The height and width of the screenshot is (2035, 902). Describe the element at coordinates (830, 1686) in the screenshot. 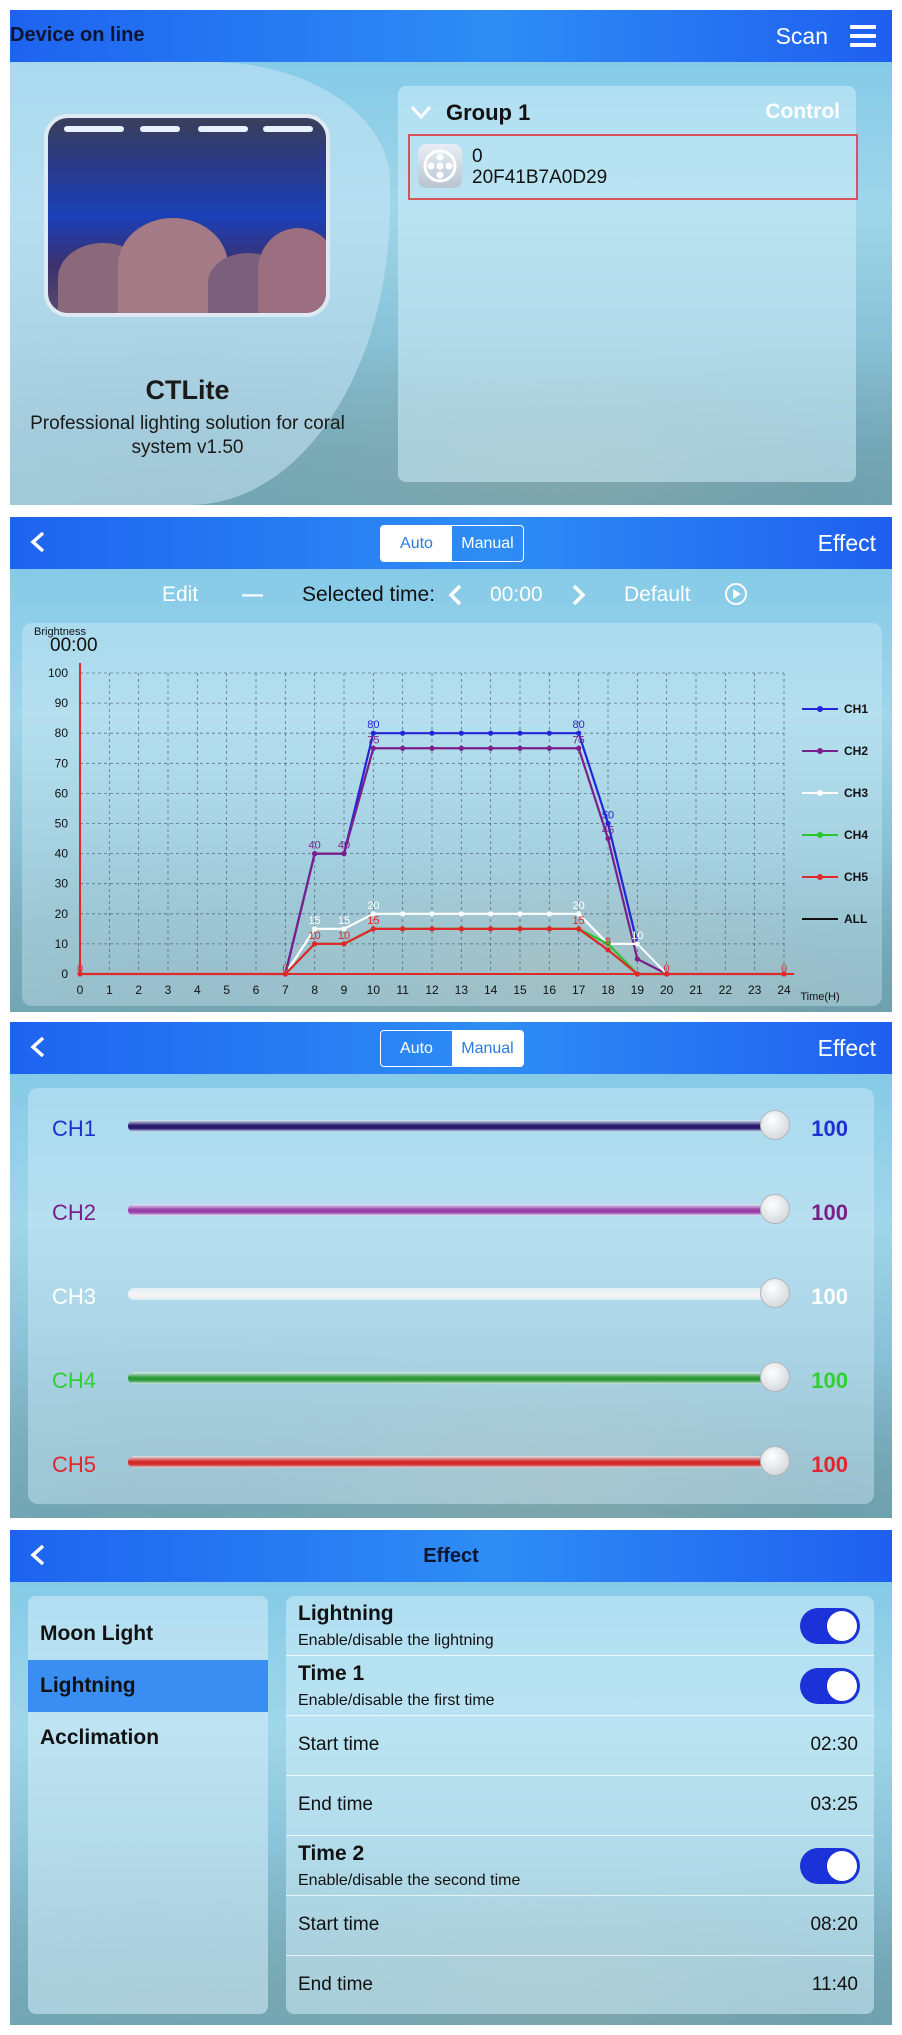

I see `time1-toggle` at that location.